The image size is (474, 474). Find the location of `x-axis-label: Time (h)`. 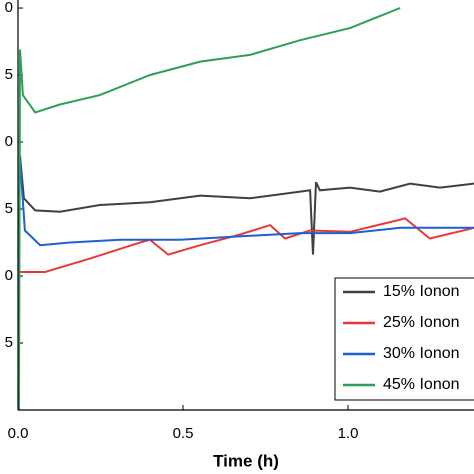

x-axis-label: Time (h) is located at coordinates (246, 460).